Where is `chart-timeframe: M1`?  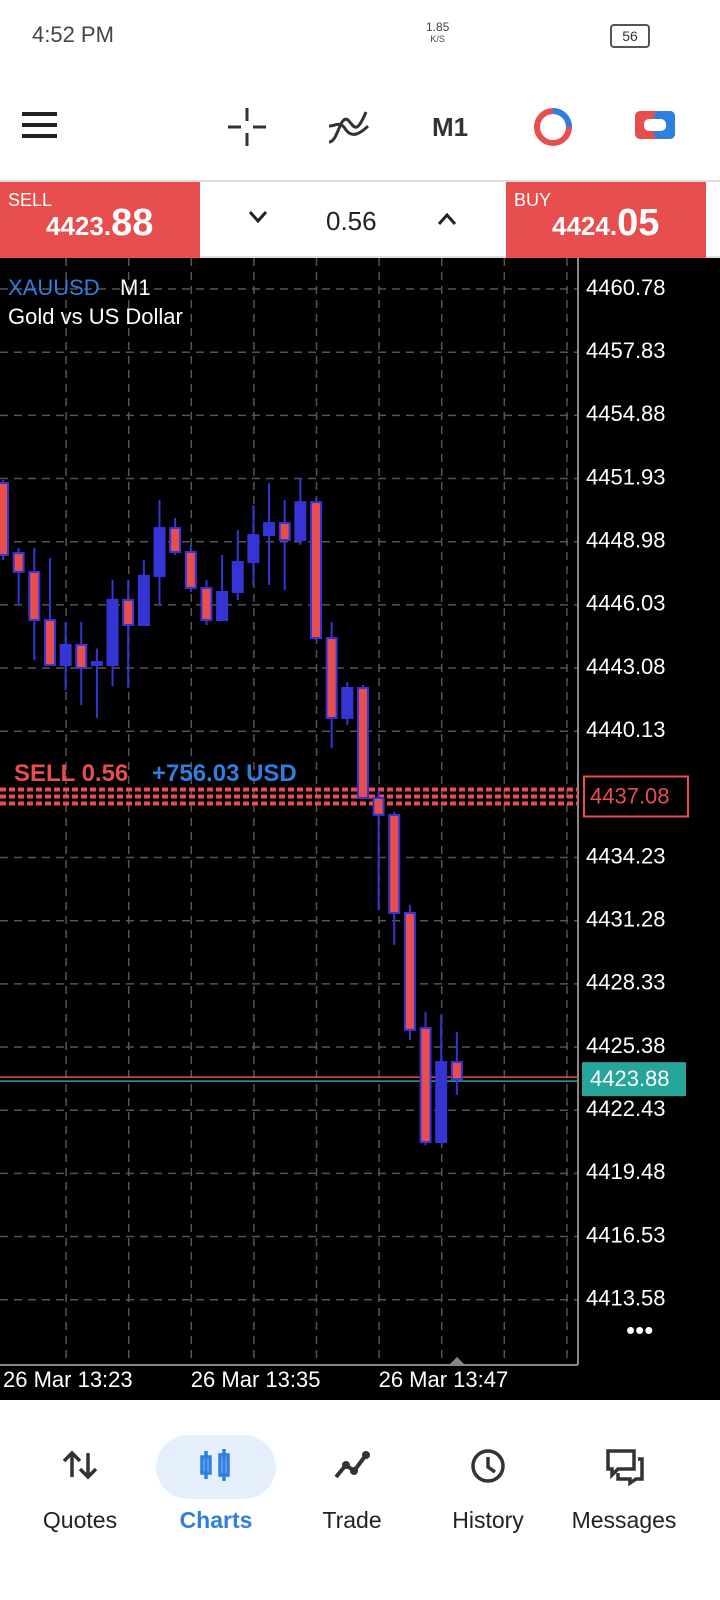
chart-timeframe: M1 is located at coordinates (135, 287).